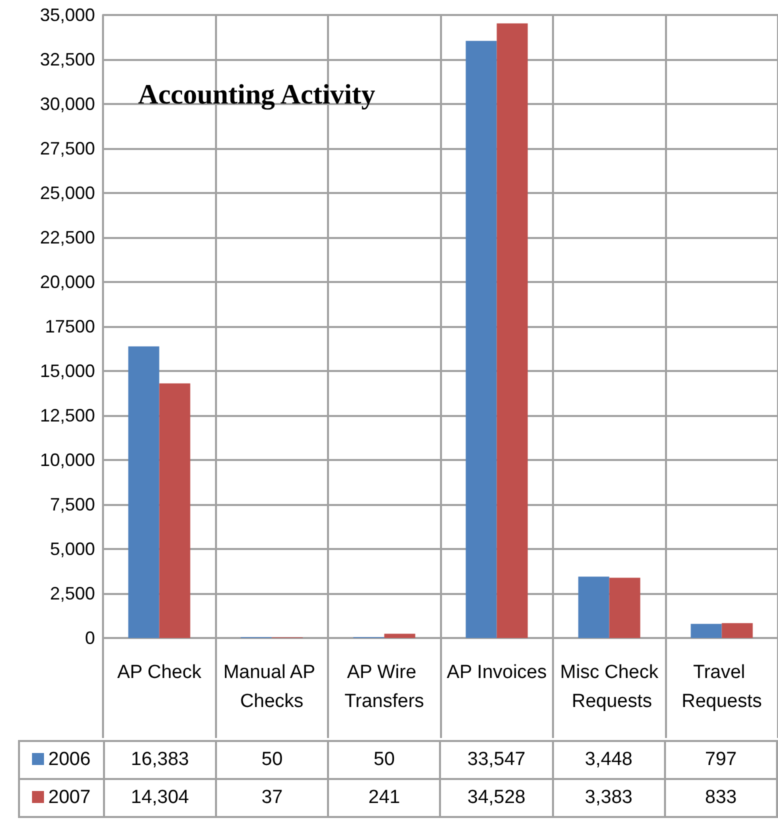  What do you see at coordinates (67, 282) in the screenshot?
I see `y-tick-label: 20,000` at bounding box center [67, 282].